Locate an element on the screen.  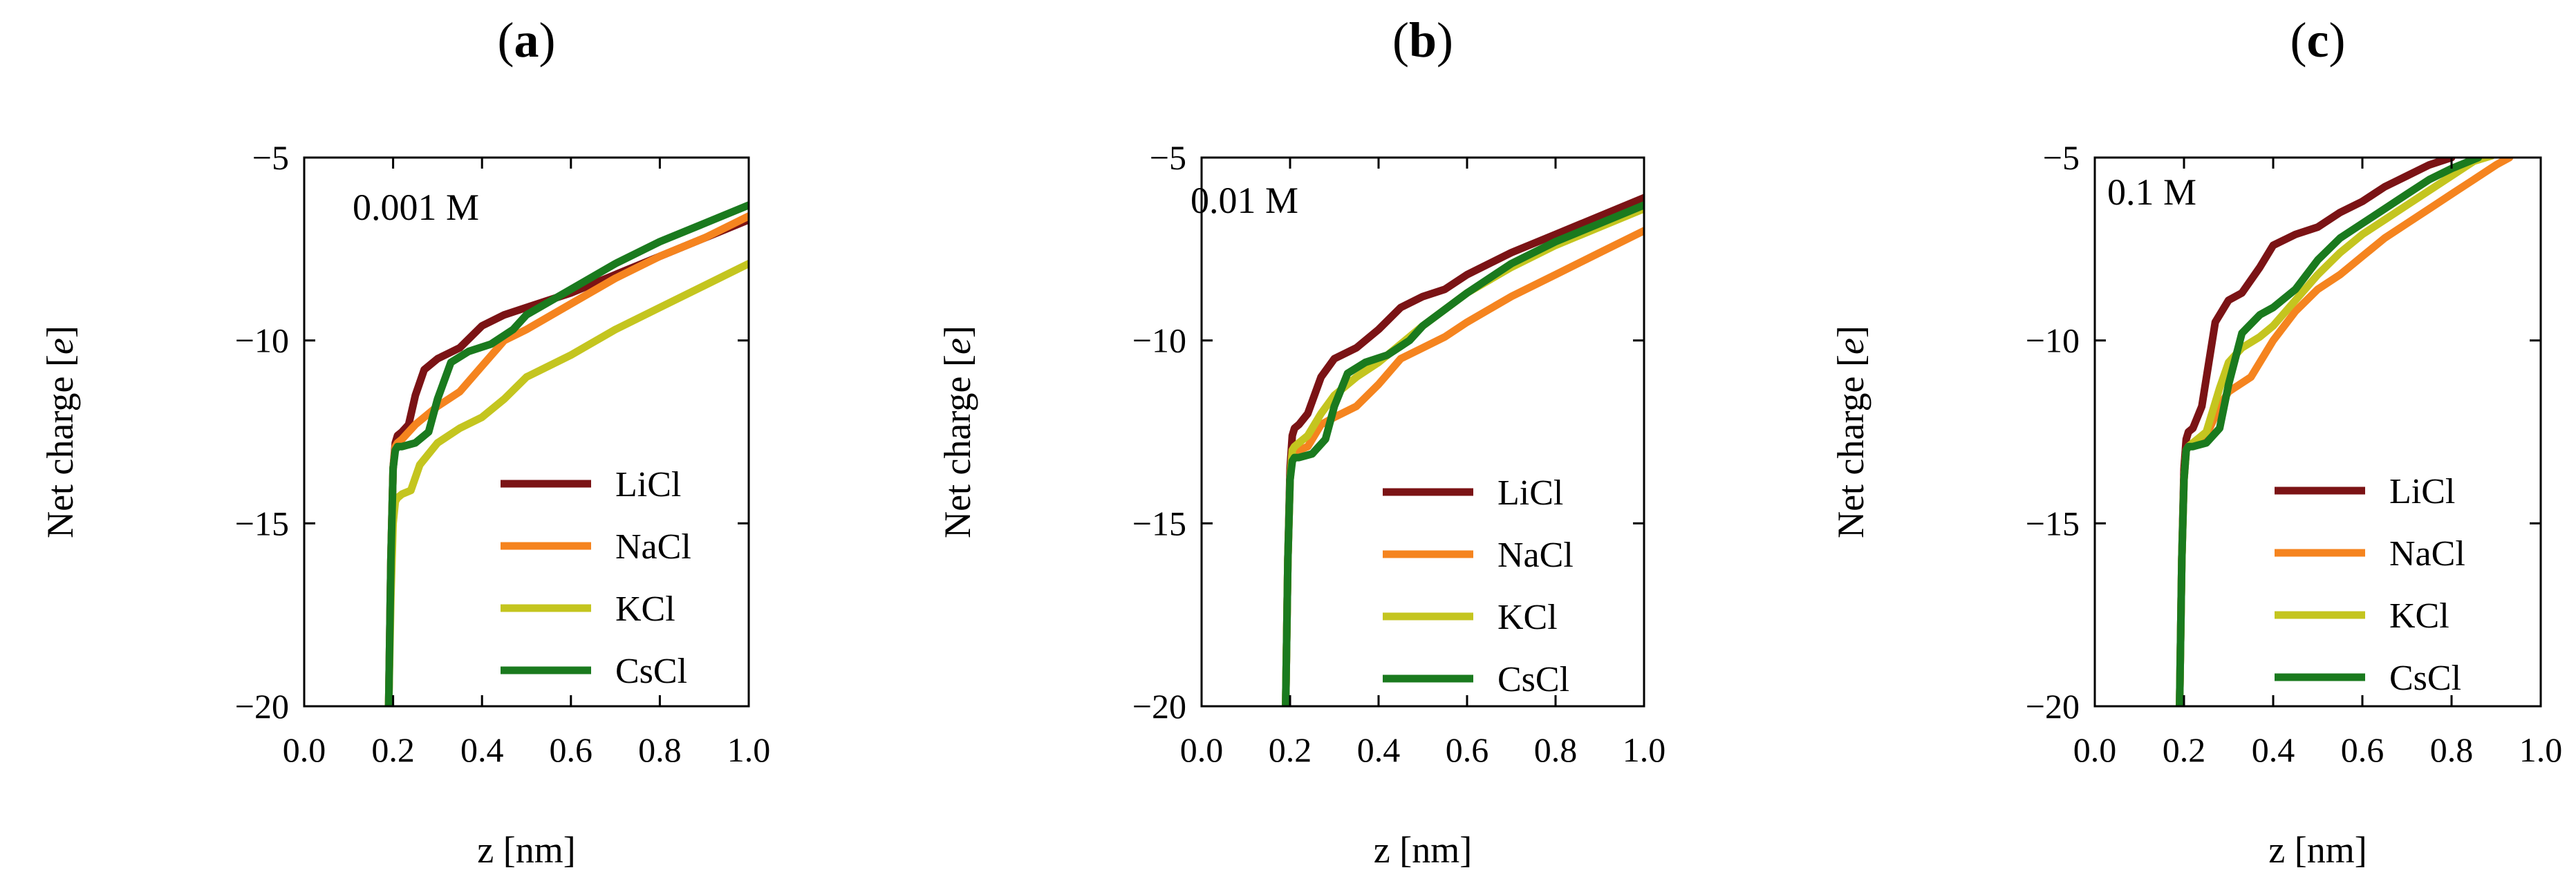
concentration-label: 0.1 M is located at coordinates (2151, 192).